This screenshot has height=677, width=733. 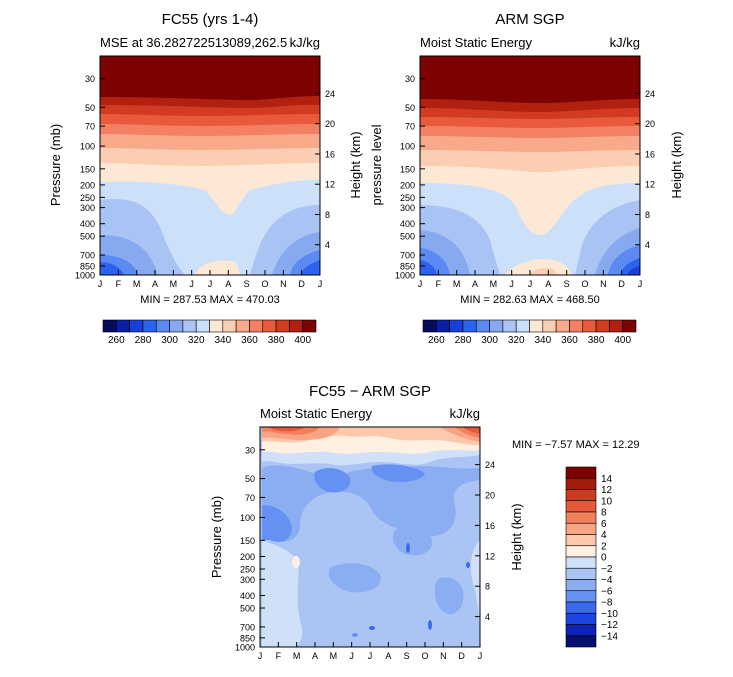 I want to click on x-tick-label: N, so click(x=283, y=284).